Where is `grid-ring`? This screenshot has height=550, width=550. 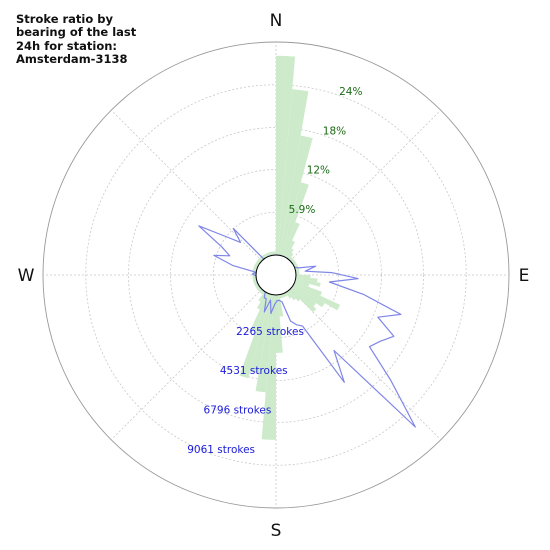
grid-ring is located at coordinates (276, 275).